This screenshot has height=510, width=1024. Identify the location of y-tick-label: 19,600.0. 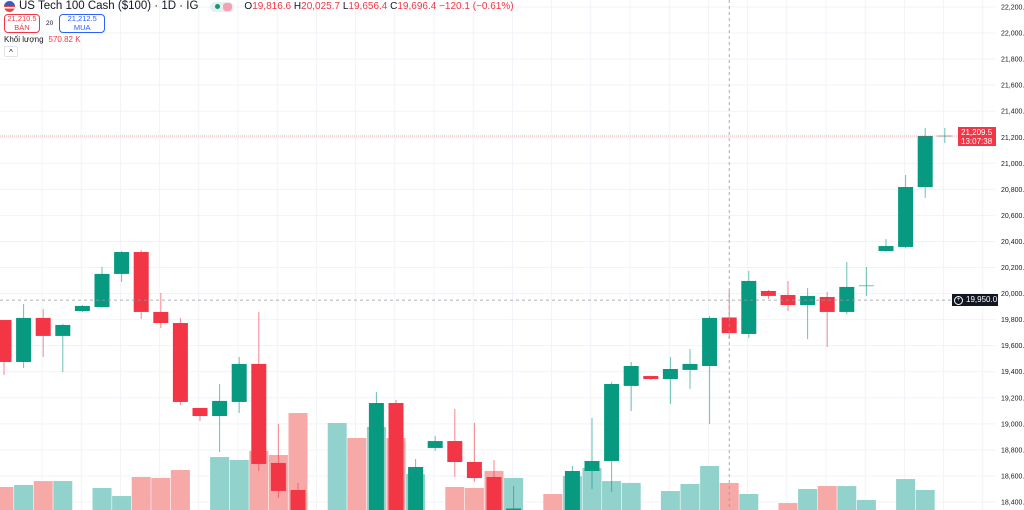
(1012, 346).